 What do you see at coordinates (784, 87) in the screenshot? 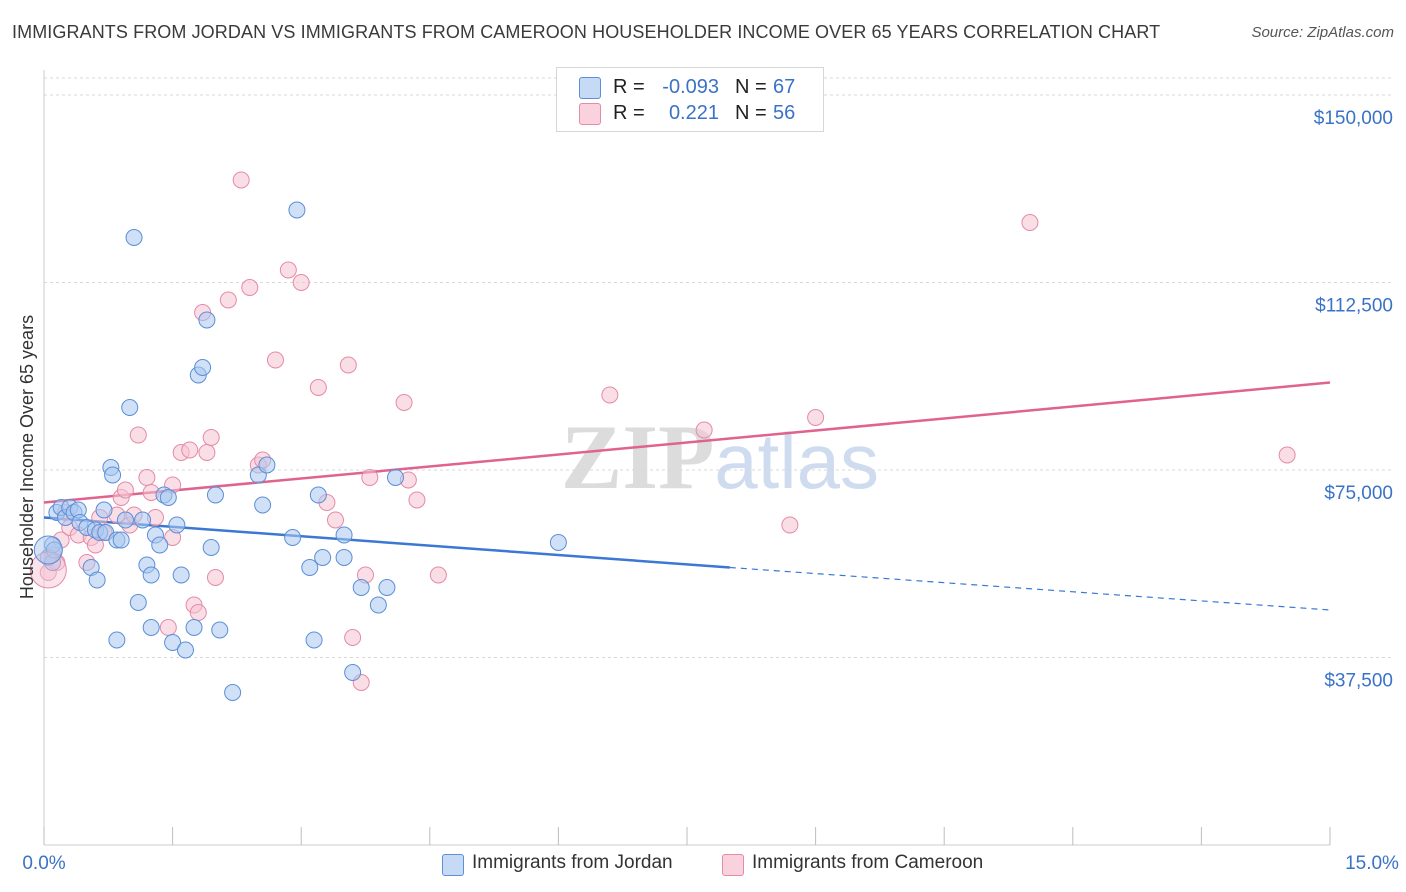
I see `legend-n-value: 67` at bounding box center [784, 87].